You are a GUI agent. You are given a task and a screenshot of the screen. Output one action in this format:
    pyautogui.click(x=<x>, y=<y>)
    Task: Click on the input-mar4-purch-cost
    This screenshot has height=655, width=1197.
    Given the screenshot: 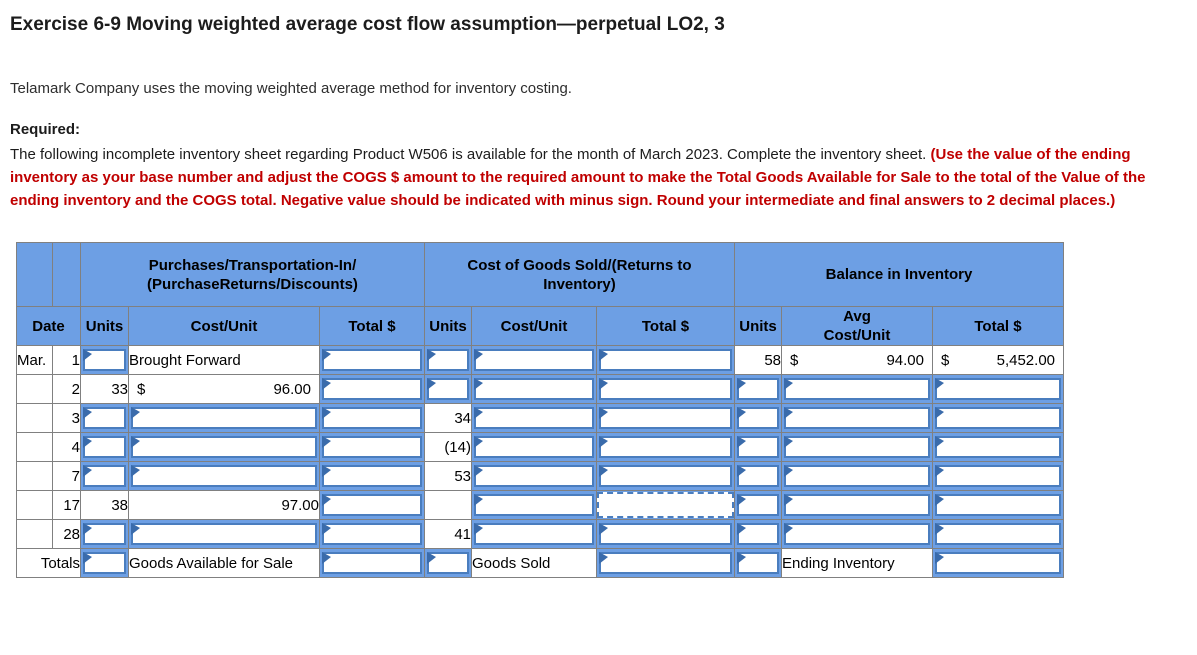 What is the action you would take?
    pyautogui.click(x=224, y=447)
    